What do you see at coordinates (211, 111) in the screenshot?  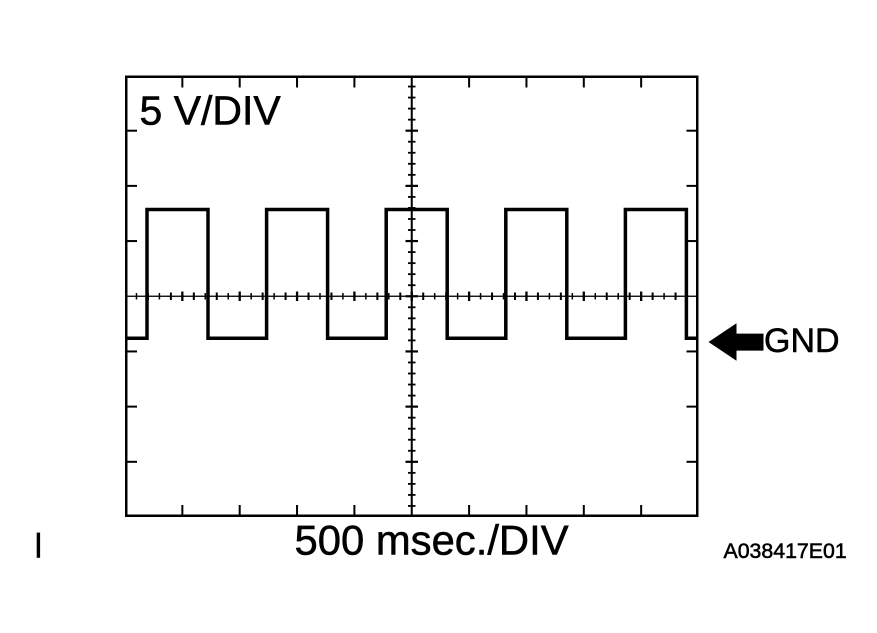 I see `svg-text: 5 V/DIV` at bounding box center [211, 111].